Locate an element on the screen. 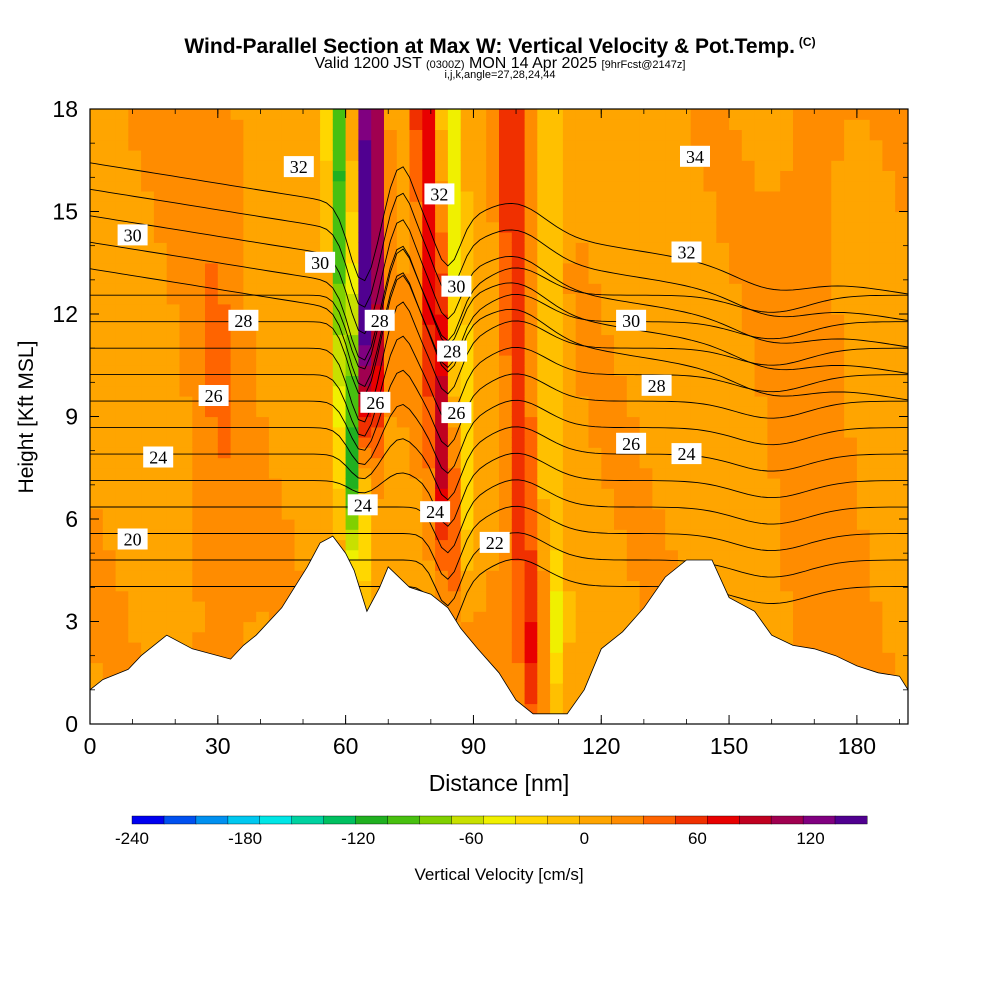 The height and width of the screenshot is (1000, 1000). contour-label: 28 is located at coordinates (380, 321).